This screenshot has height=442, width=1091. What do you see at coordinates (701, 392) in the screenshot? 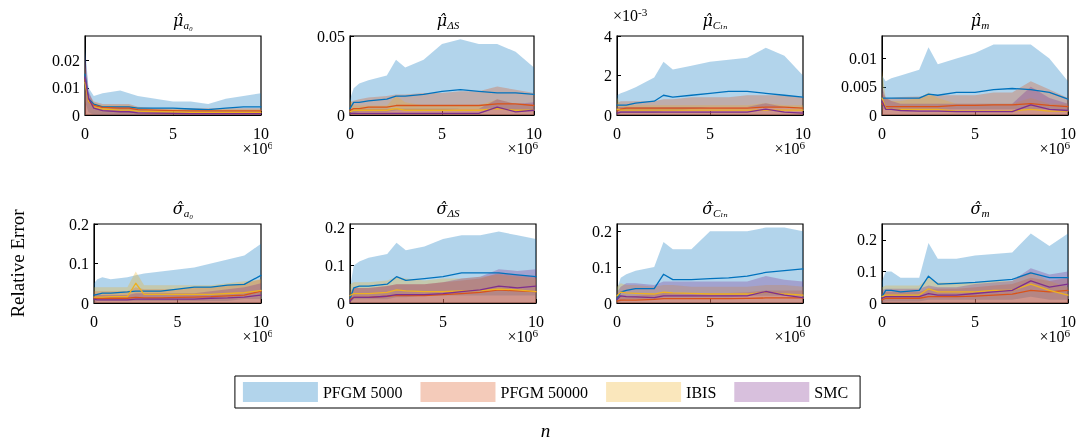
I see `legend-label: IBIS` at bounding box center [701, 392].